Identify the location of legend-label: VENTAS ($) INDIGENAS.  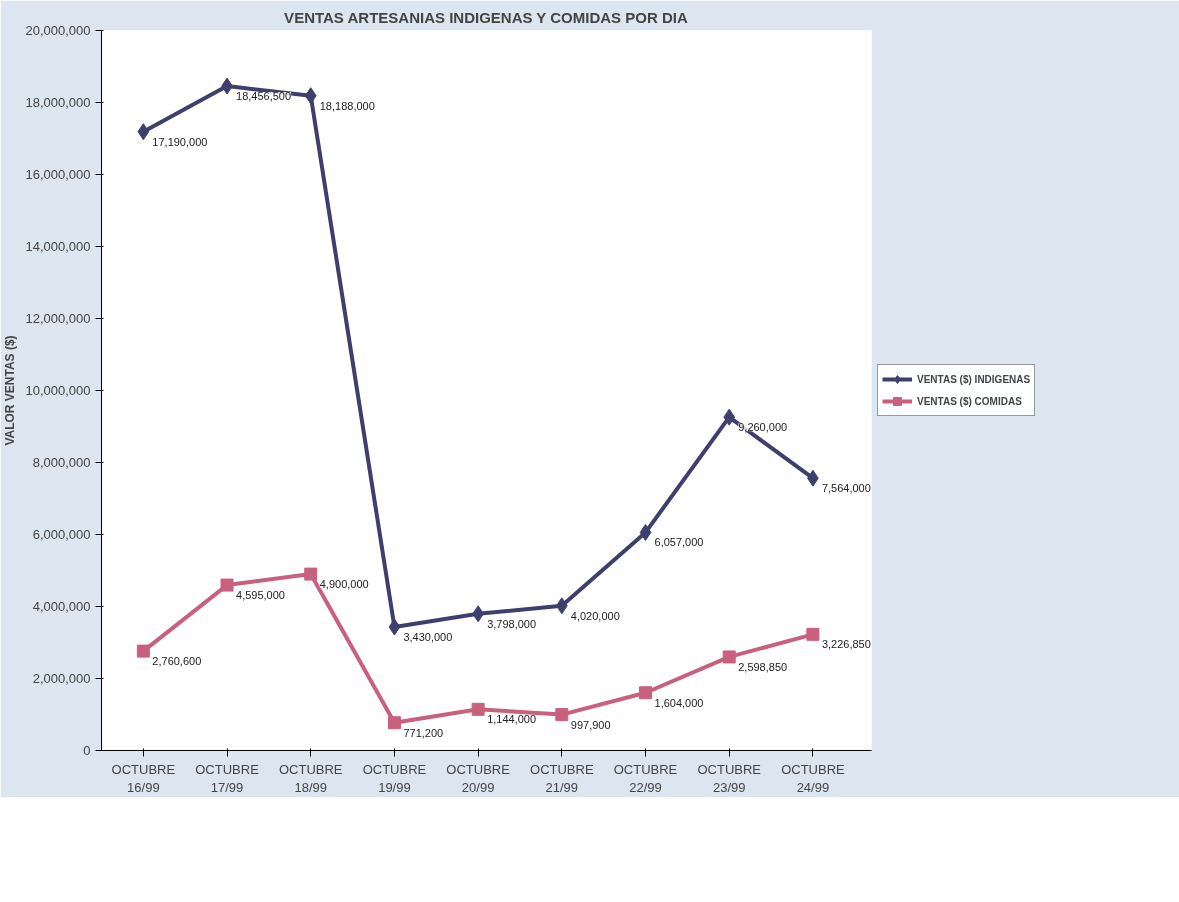
(974, 379).